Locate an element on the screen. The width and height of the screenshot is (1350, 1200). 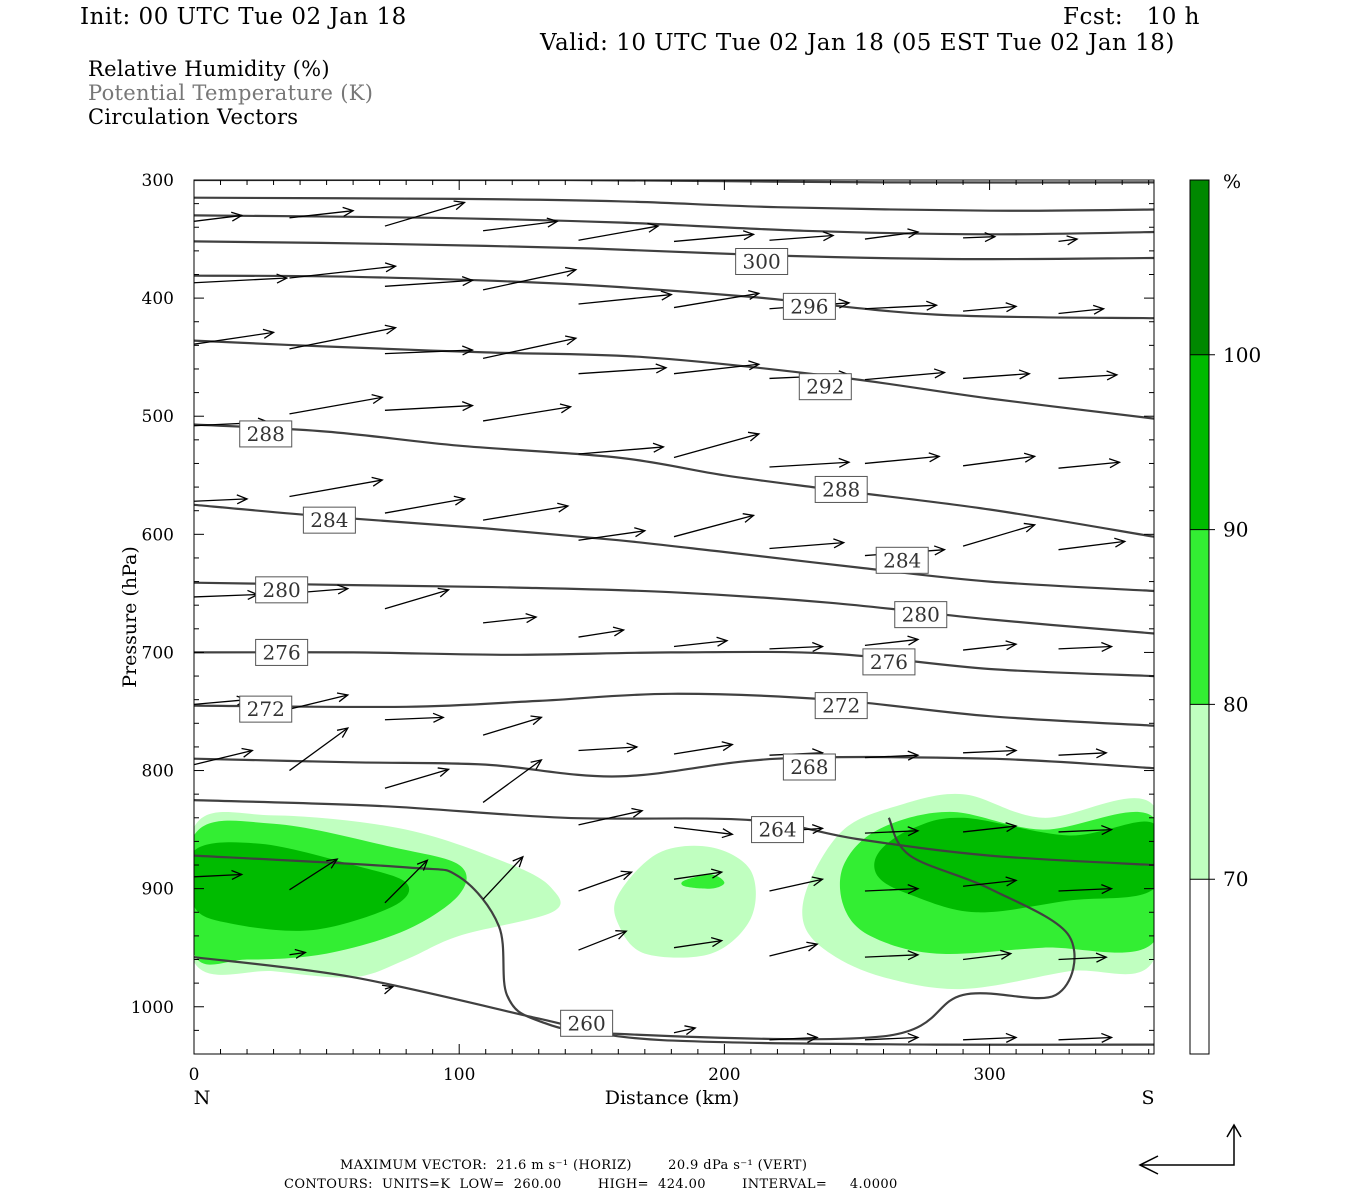
legend-potential-temperature: Potential Temperature (K) is located at coordinates (231, 93).